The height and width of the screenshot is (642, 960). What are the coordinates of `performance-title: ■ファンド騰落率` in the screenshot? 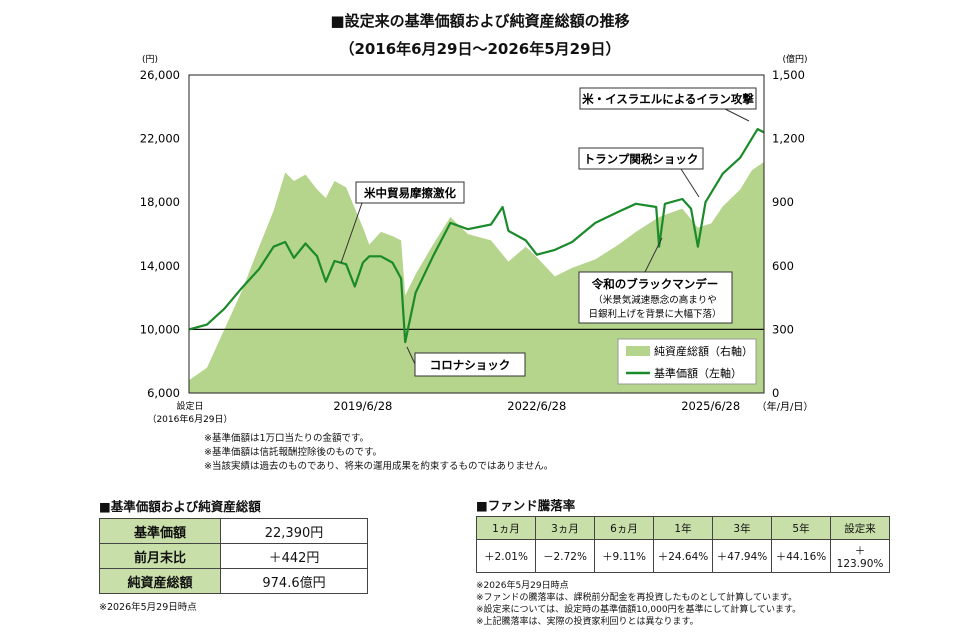 It's located at (526, 505).